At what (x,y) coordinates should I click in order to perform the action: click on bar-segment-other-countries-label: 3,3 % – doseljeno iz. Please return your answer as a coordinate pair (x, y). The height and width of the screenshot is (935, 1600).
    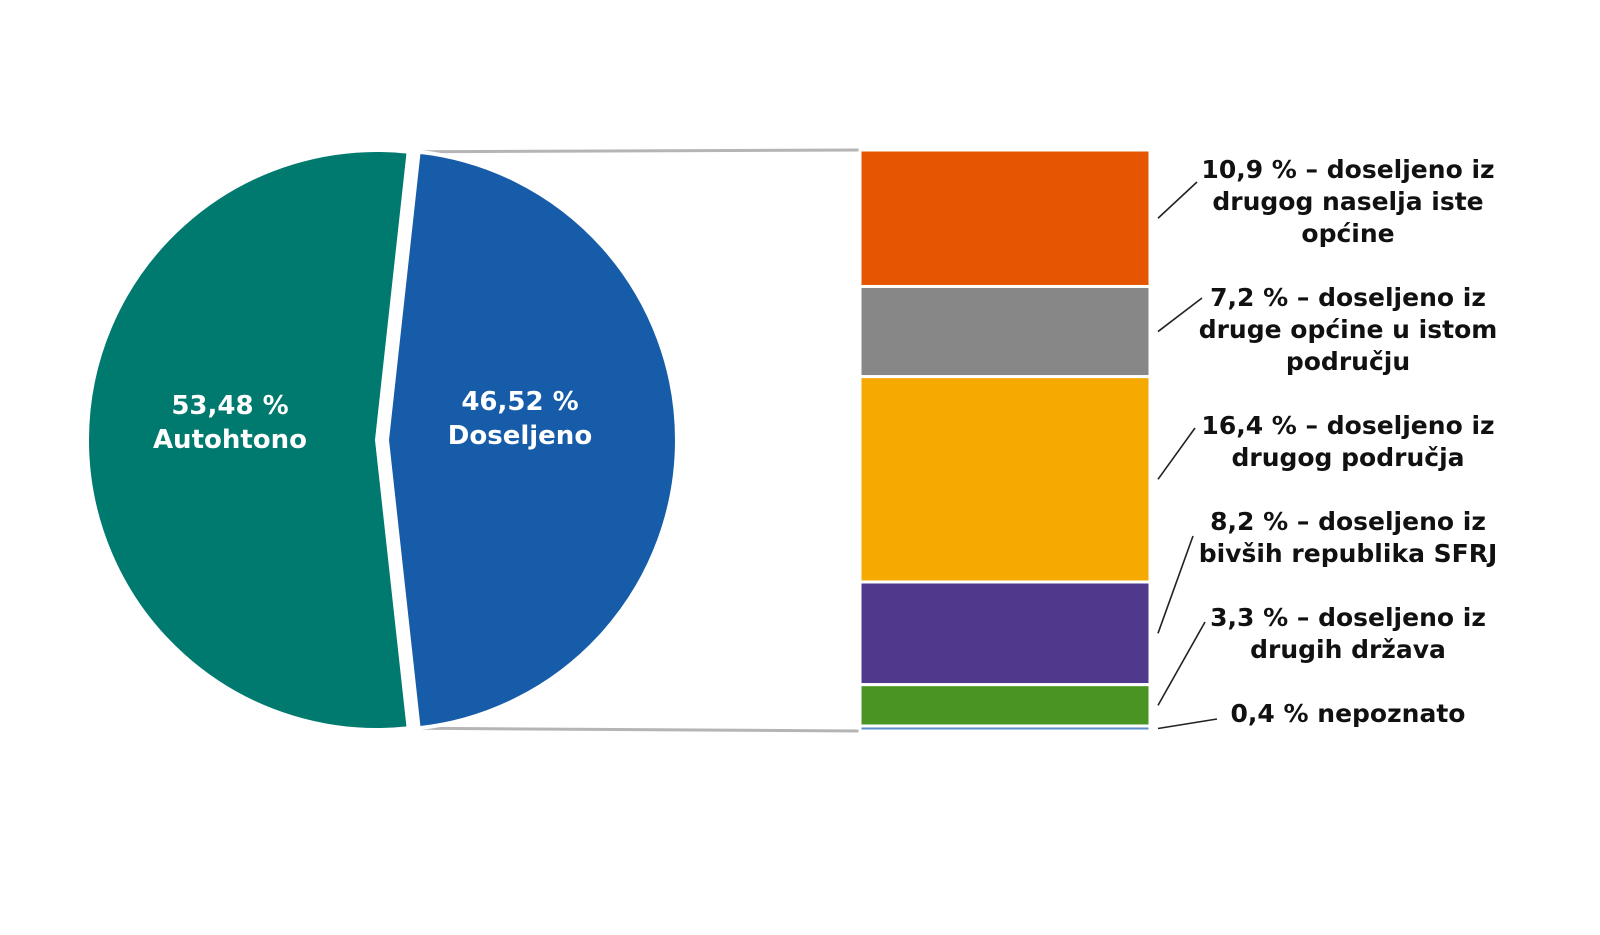
    Looking at the image, I should click on (1348, 617).